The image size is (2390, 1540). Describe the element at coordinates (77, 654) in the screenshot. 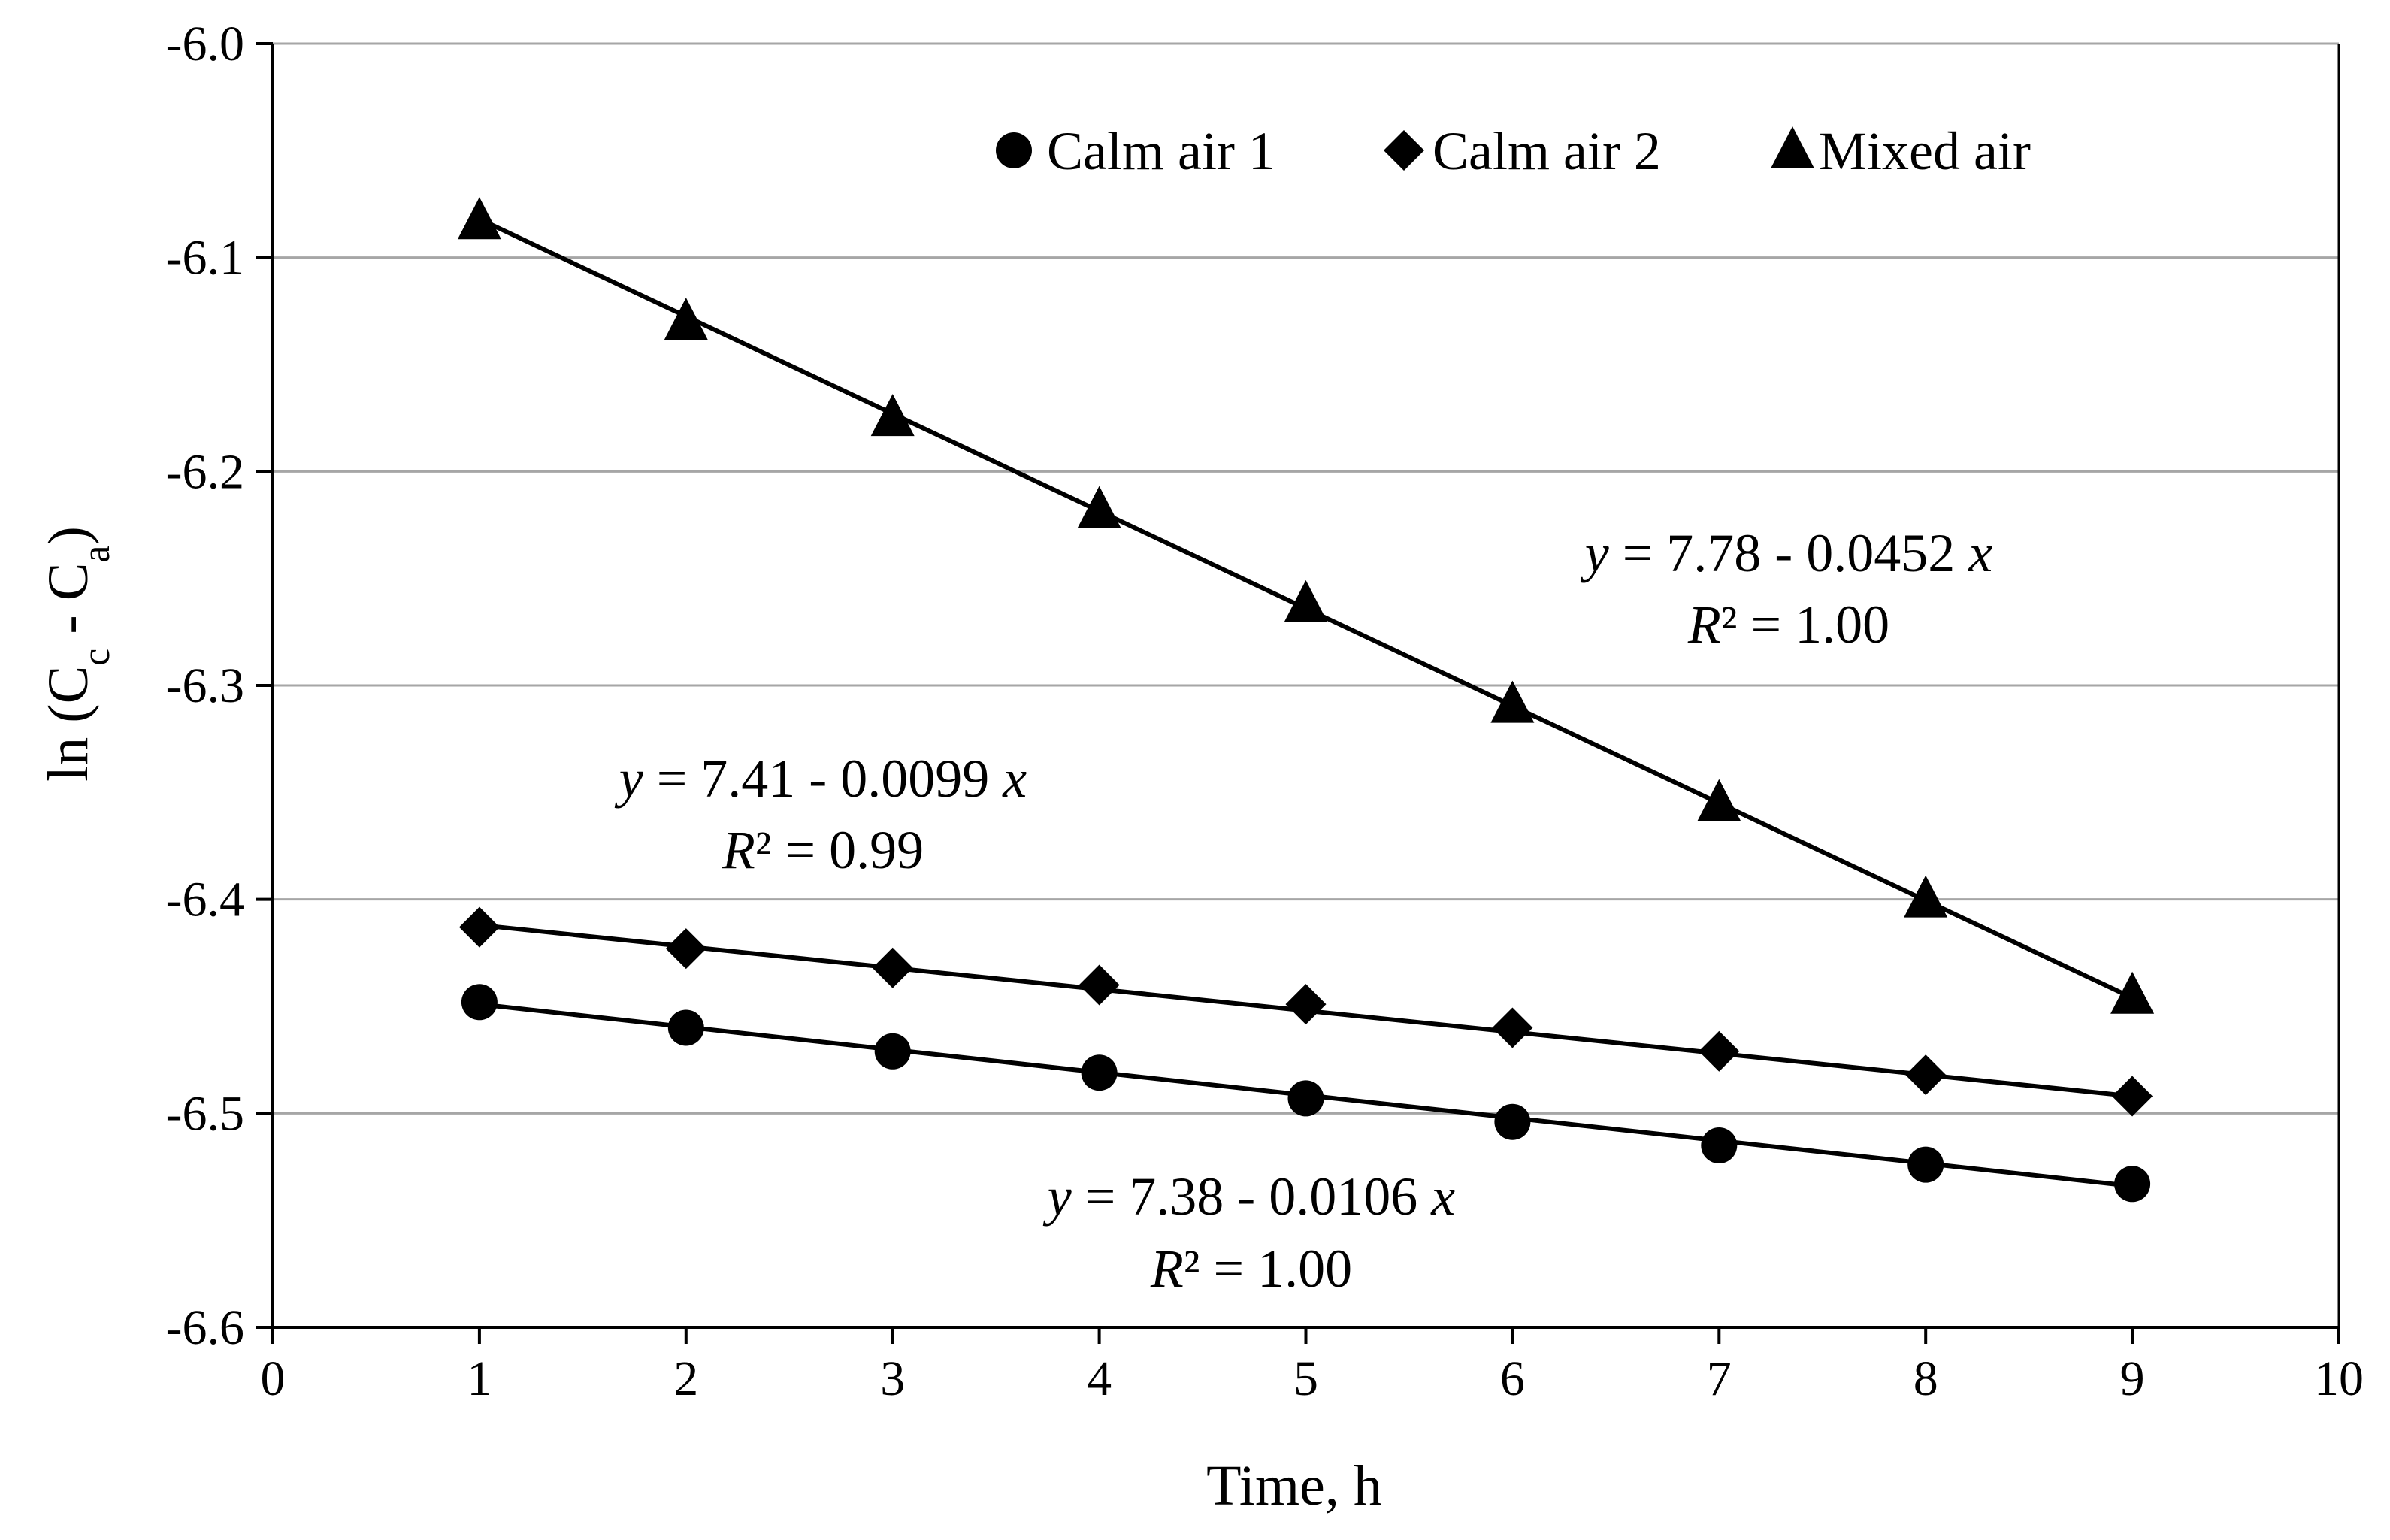

I see `y-axis-title: ln (Cc - Ca)` at that location.